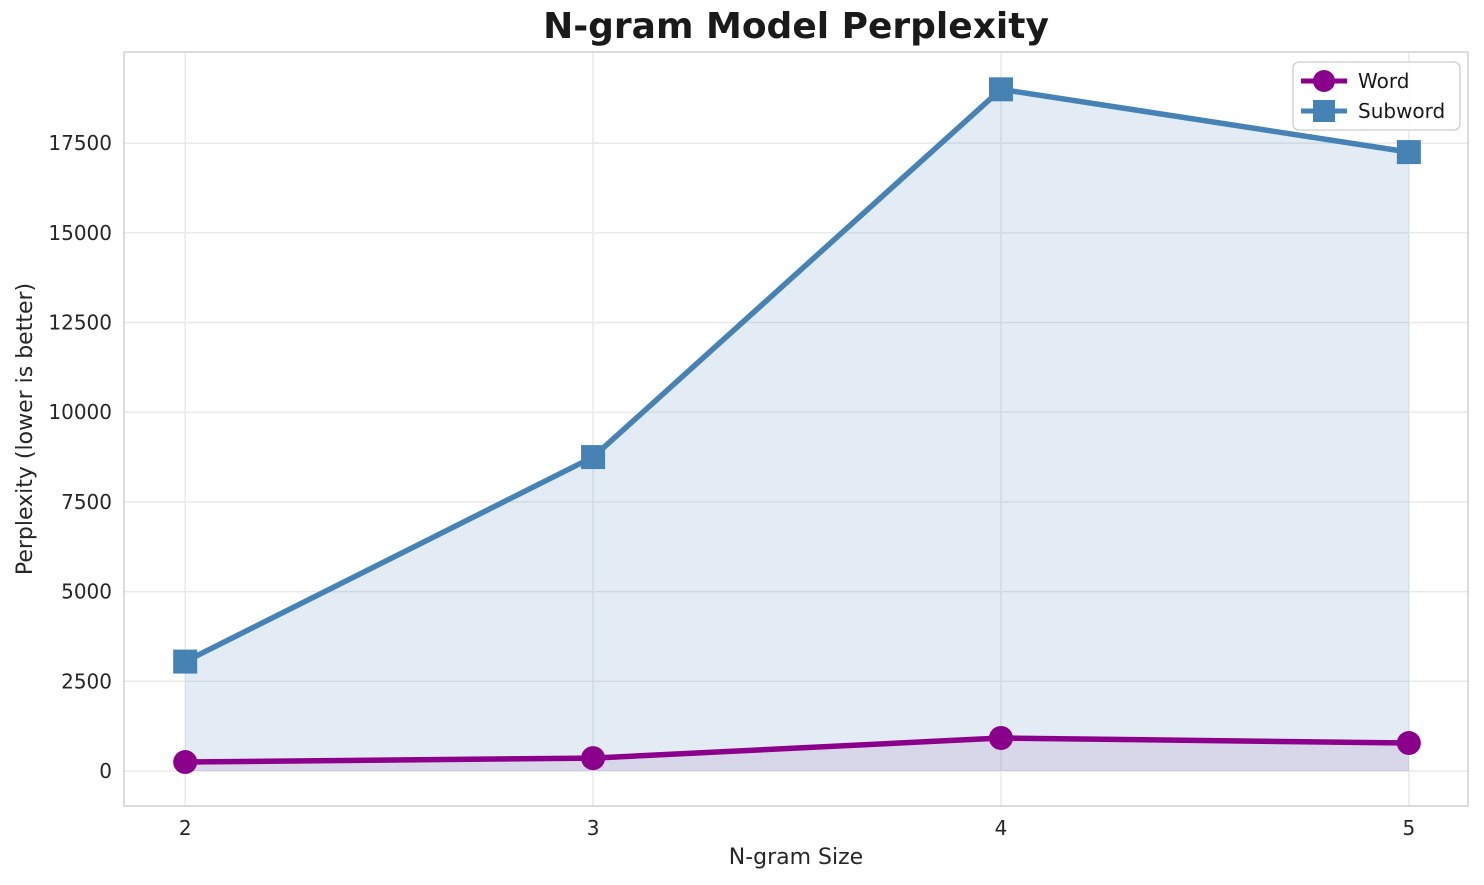 The image size is (1484, 885). Describe the element at coordinates (1383, 81) in the screenshot. I see `legend-label-word: Word` at that location.